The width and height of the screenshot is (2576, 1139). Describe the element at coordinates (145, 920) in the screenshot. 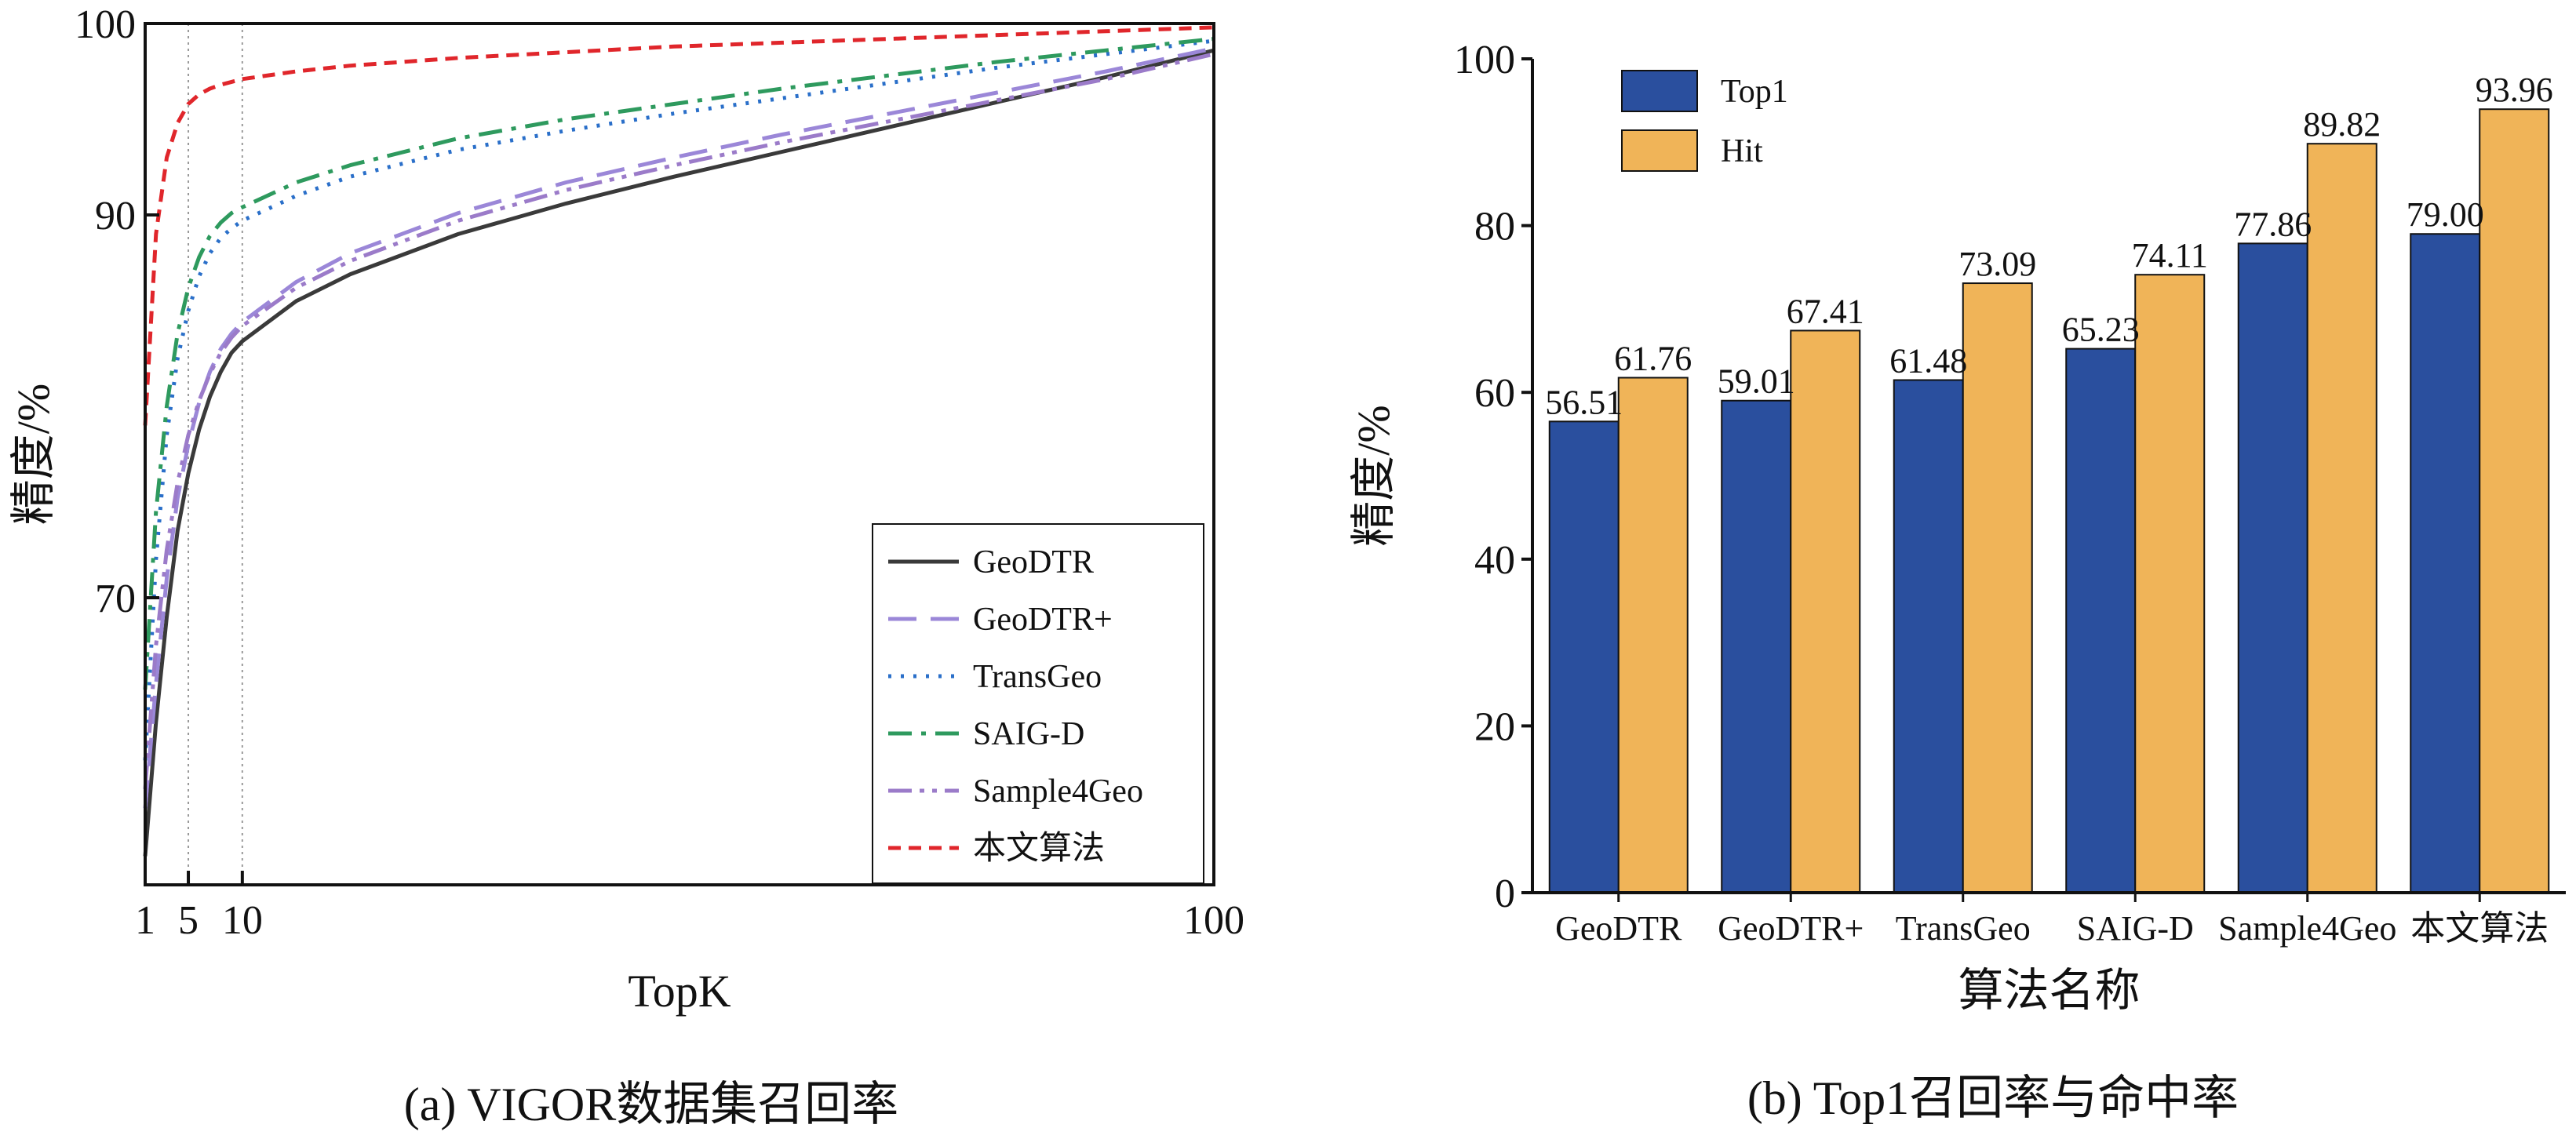

I see `x-tick-label: 1` at that location.